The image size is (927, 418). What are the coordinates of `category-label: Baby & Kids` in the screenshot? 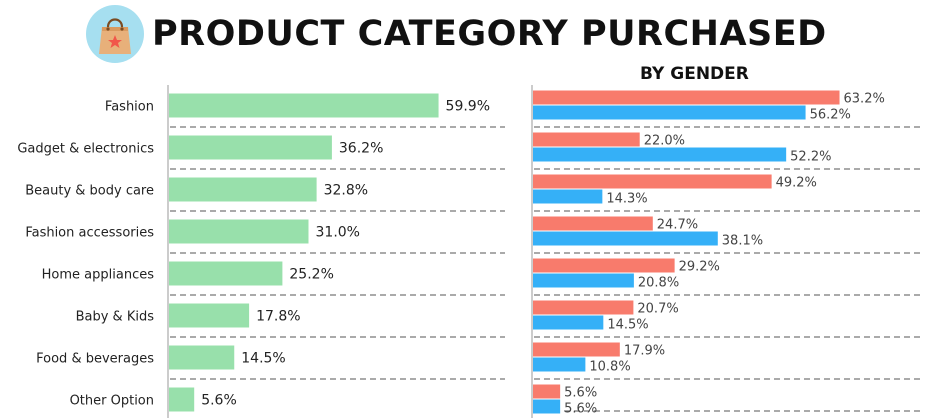 It's located at (115, 317).